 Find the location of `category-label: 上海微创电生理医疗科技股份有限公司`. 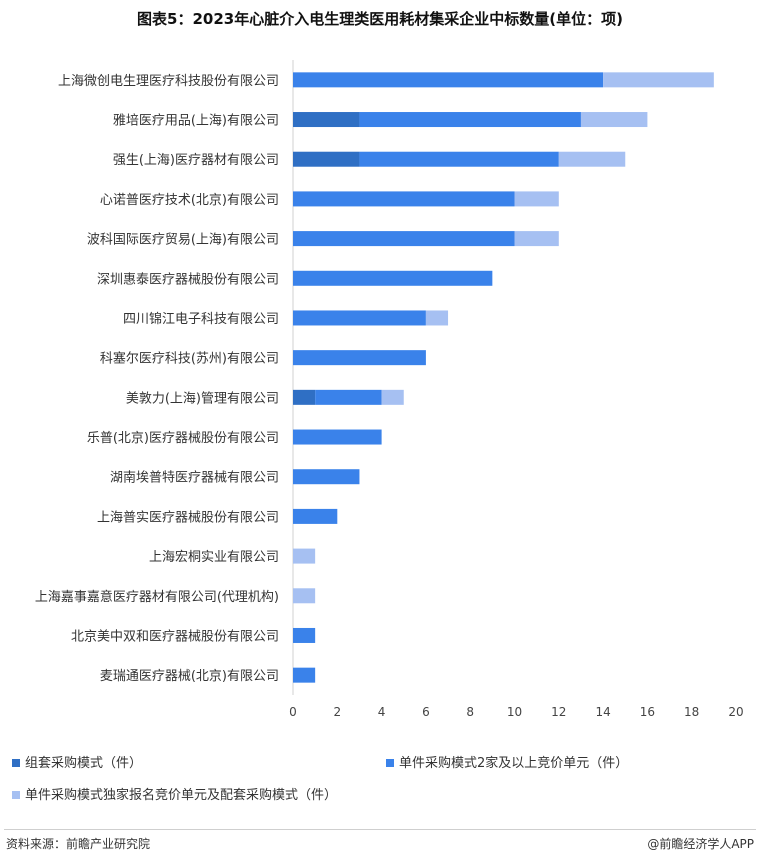

category-label: 上海微创电生理医疗科技股份有限公司 is located at coordinates (168, 81).